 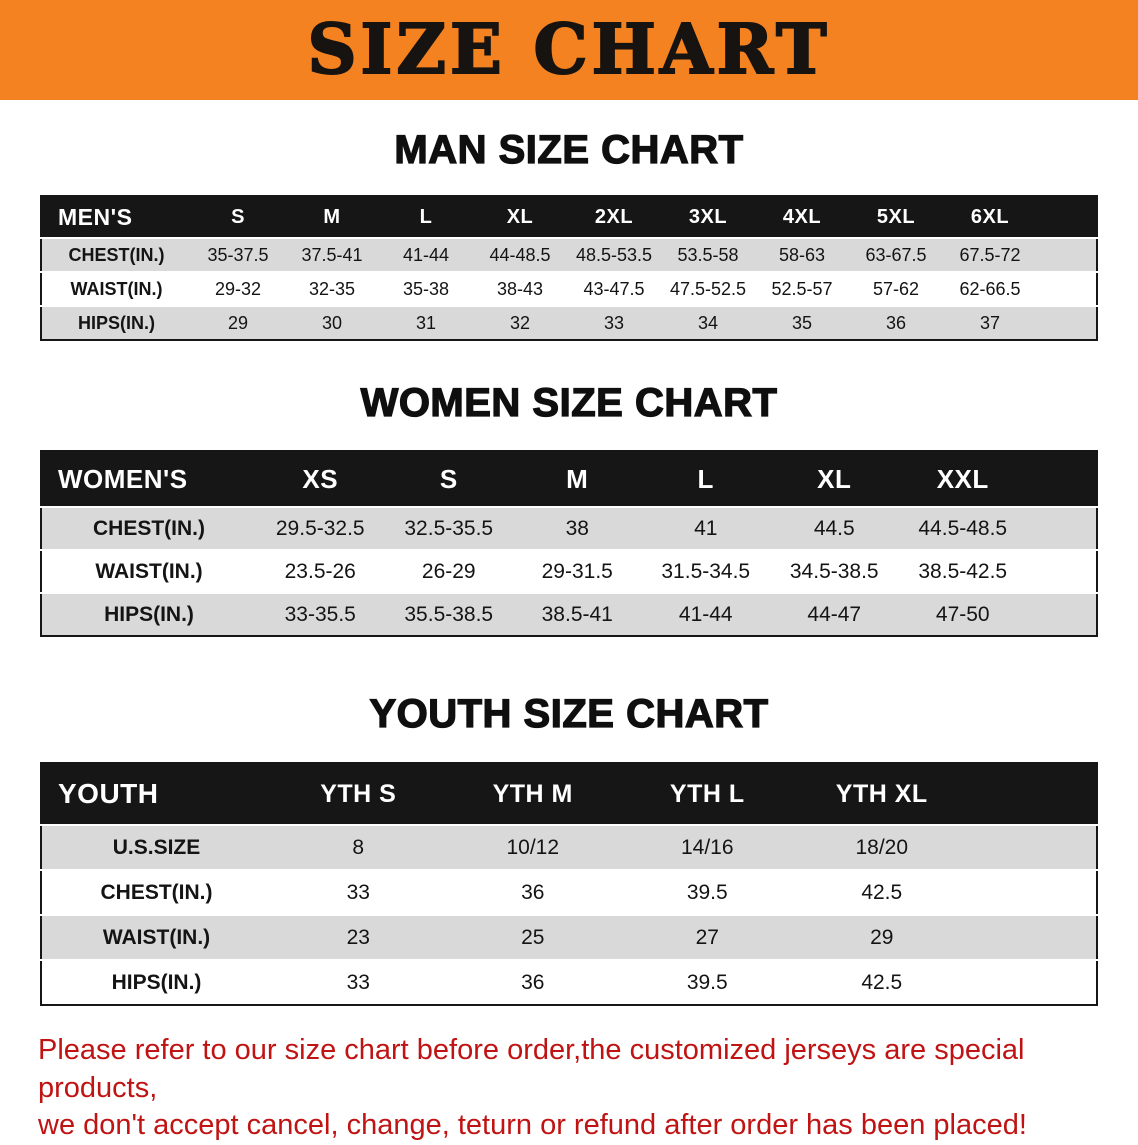 What do you see at coordinates (533, 937) in the screenshot?
I see `size-value: 25` at bounding box center [533, 937].